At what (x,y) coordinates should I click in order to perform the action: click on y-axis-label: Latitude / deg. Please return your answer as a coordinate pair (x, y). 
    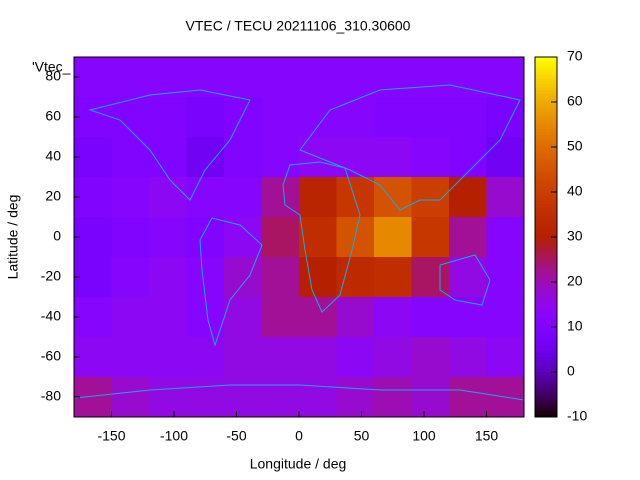
    Looking at the image, I should click on (13, 237).